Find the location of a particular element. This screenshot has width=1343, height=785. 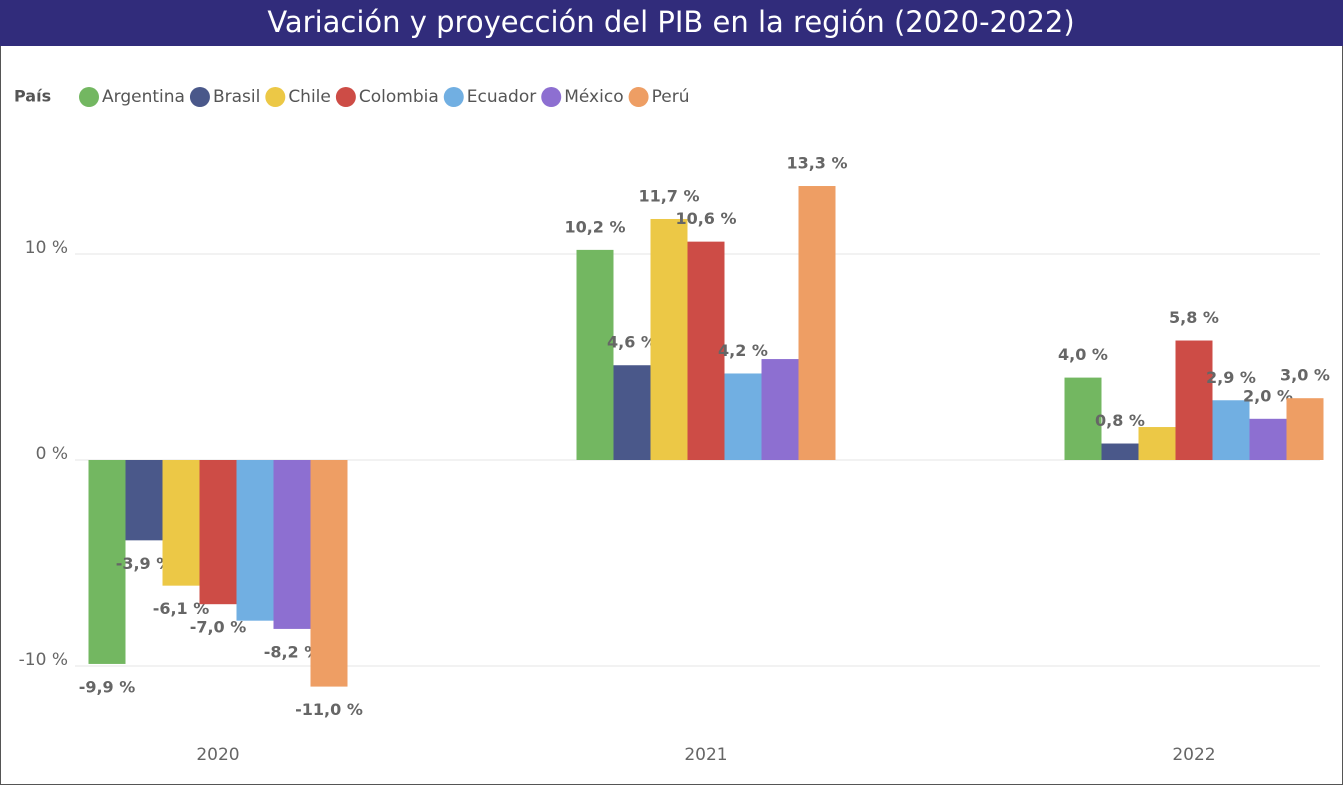

legend-label: Colombia is located at coordinates (399, 97).